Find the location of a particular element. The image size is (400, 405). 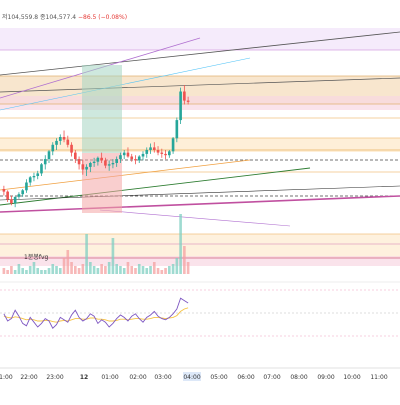

x-tick-label-1: 22:00 is located at coordinates (28, 377).